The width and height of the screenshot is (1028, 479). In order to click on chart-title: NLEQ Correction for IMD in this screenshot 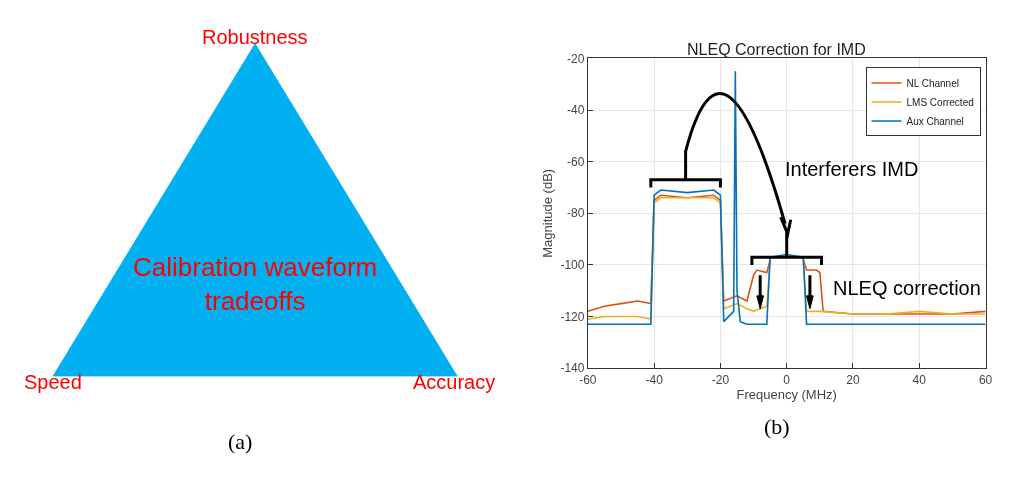, I will do `click(776, 49)`.